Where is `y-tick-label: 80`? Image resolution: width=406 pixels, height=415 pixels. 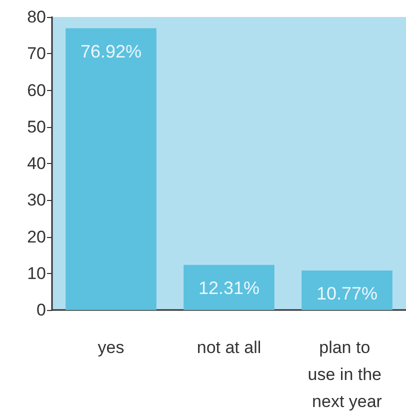 y-tick-label: 80 is located at coordinates (36, 17).